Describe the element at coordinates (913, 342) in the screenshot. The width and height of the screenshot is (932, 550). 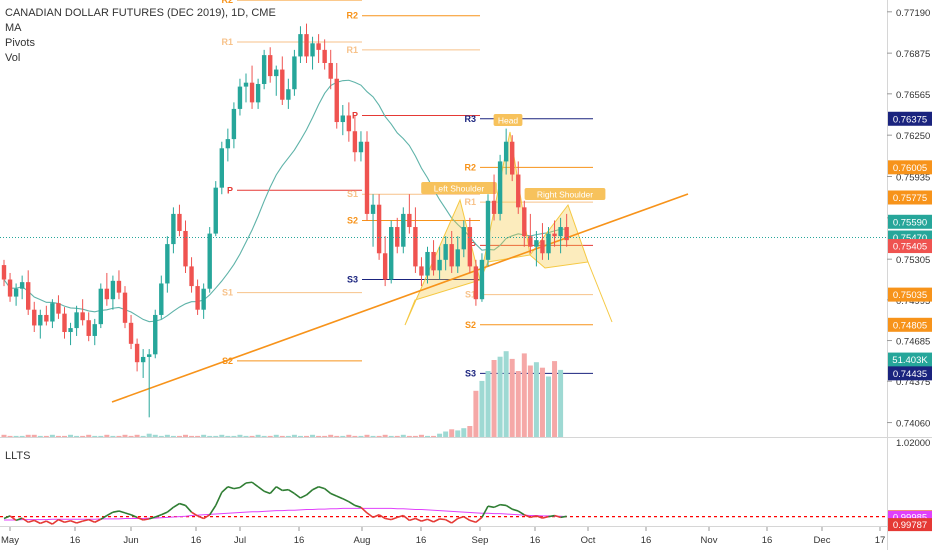
I see `price-tick-label: 0.74685` at that location.